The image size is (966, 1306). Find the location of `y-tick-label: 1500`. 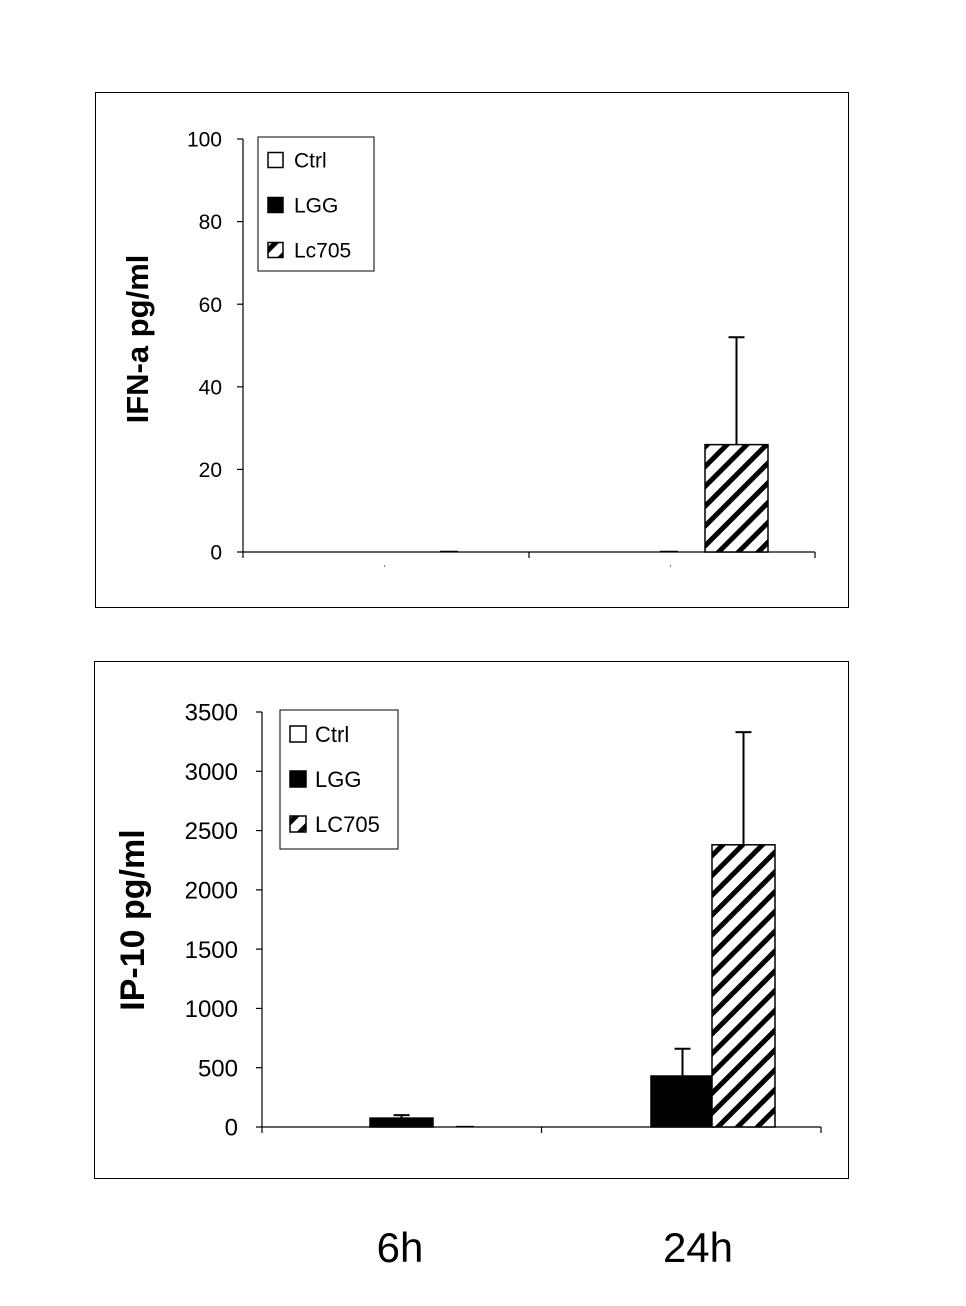

y-tick-label: 1500 is located at coordinates (211, 950).